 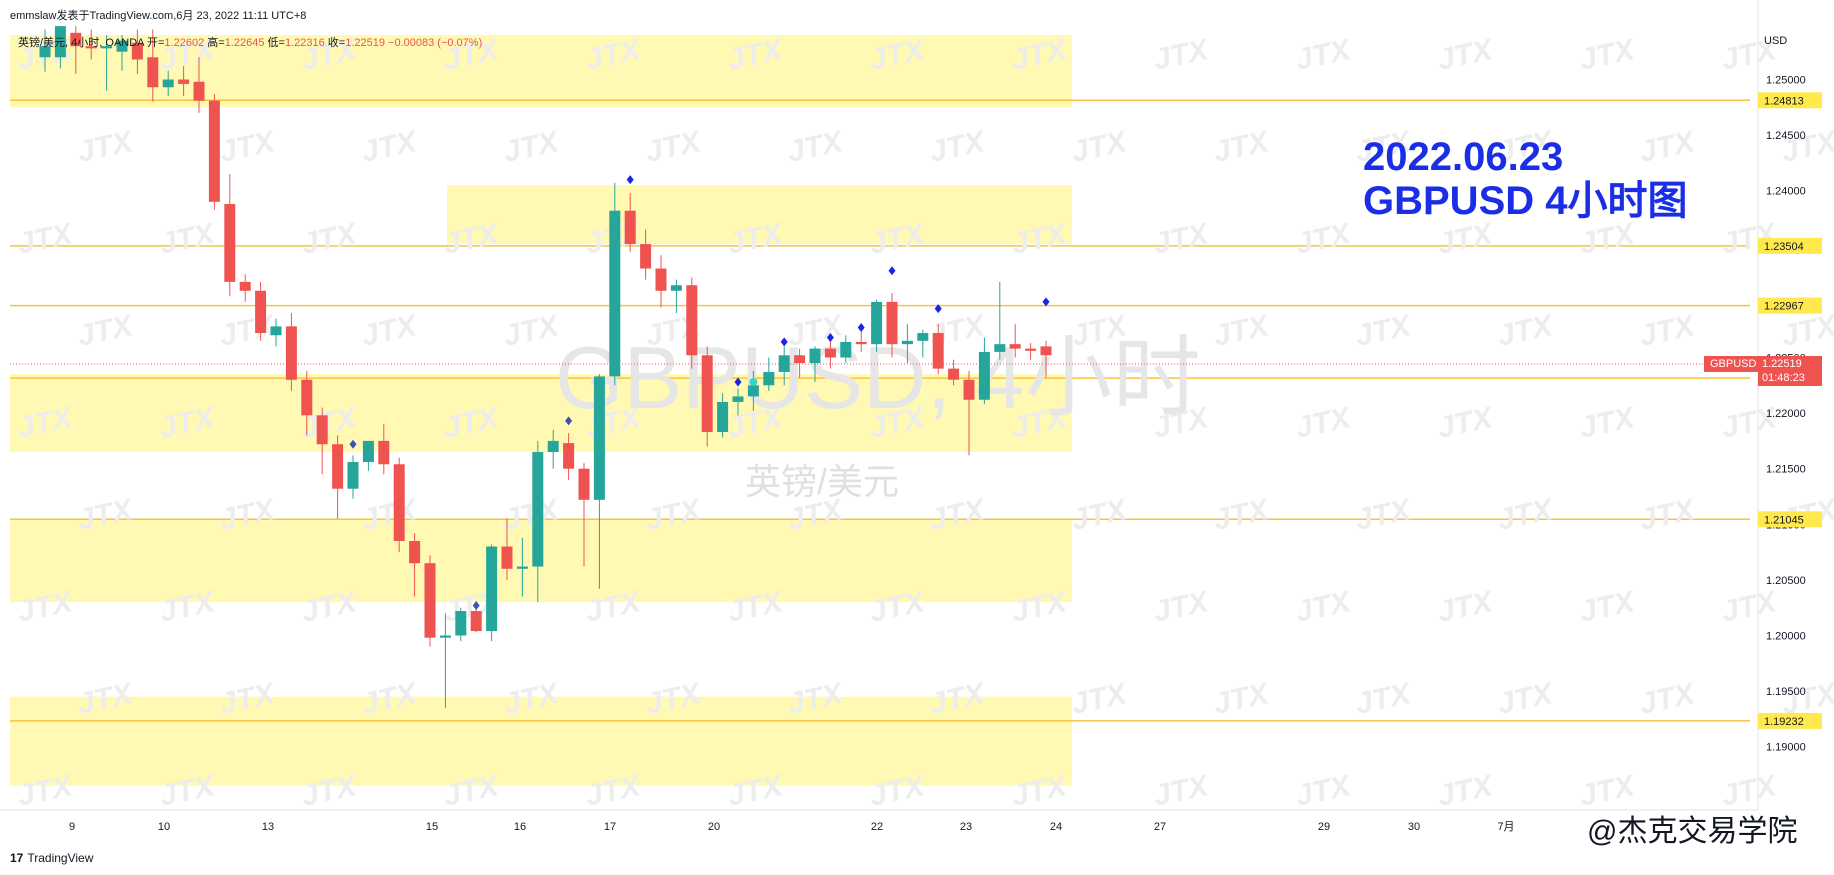 I want to click on x-tick-label: 27, so click(x=1160, y=827).